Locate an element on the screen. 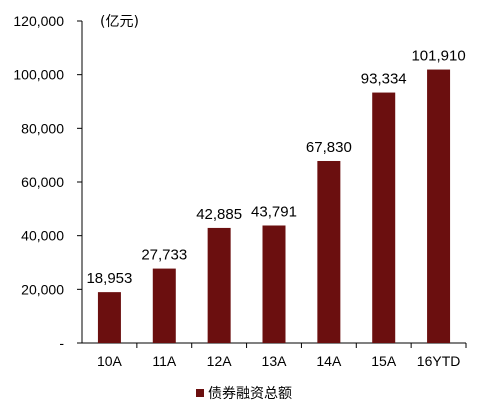  y-axis: - 20,000 40,000 60,000 80,000 100,000 120,000 is located at coordinates (48, 182).